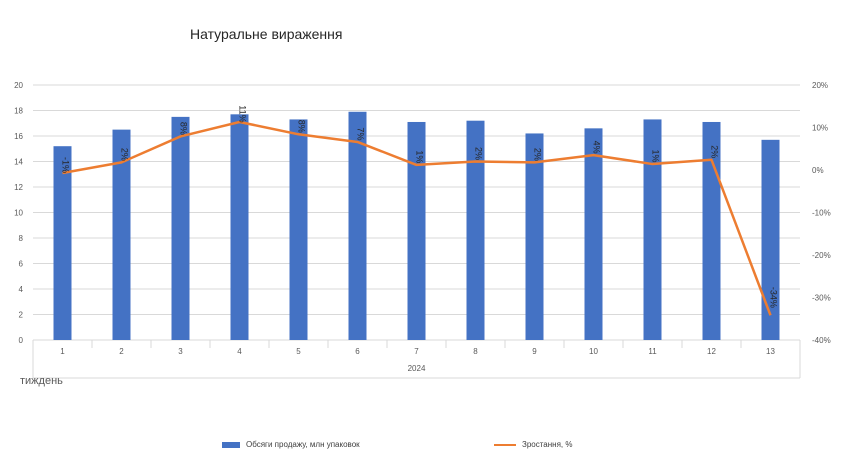 The width and height of the screenshot is (850, 460). What do you see at coordinates (18, 187) in the screenshot?
I see `y-left-tick-label: 12` at bounding box center [18, 187].